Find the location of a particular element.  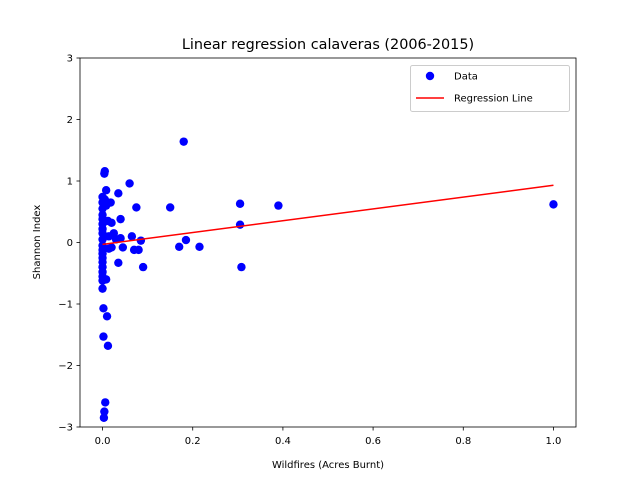

x-tick-label-5: 1.0 is located at coordinates (554, 441).